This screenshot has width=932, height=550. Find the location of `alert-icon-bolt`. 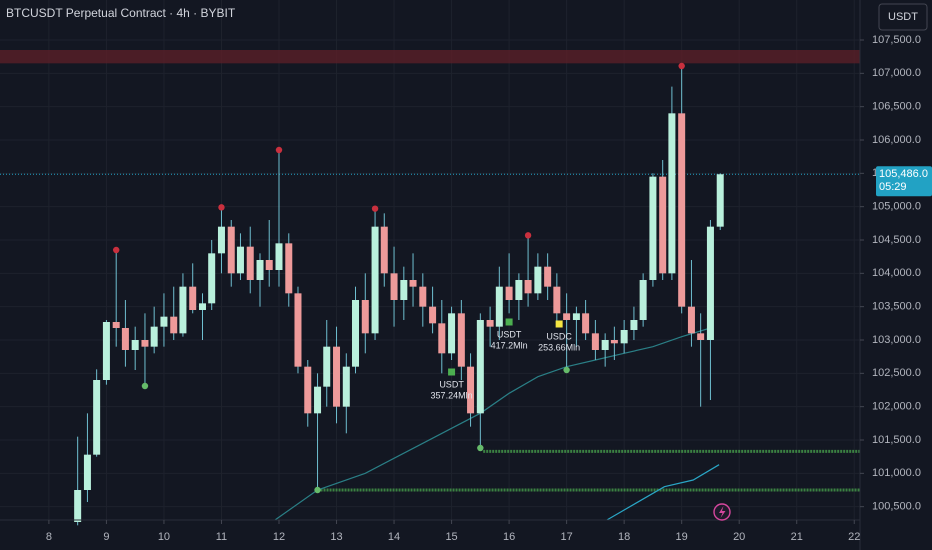

alert-icon-bolt is located at coordinates (722, 512).